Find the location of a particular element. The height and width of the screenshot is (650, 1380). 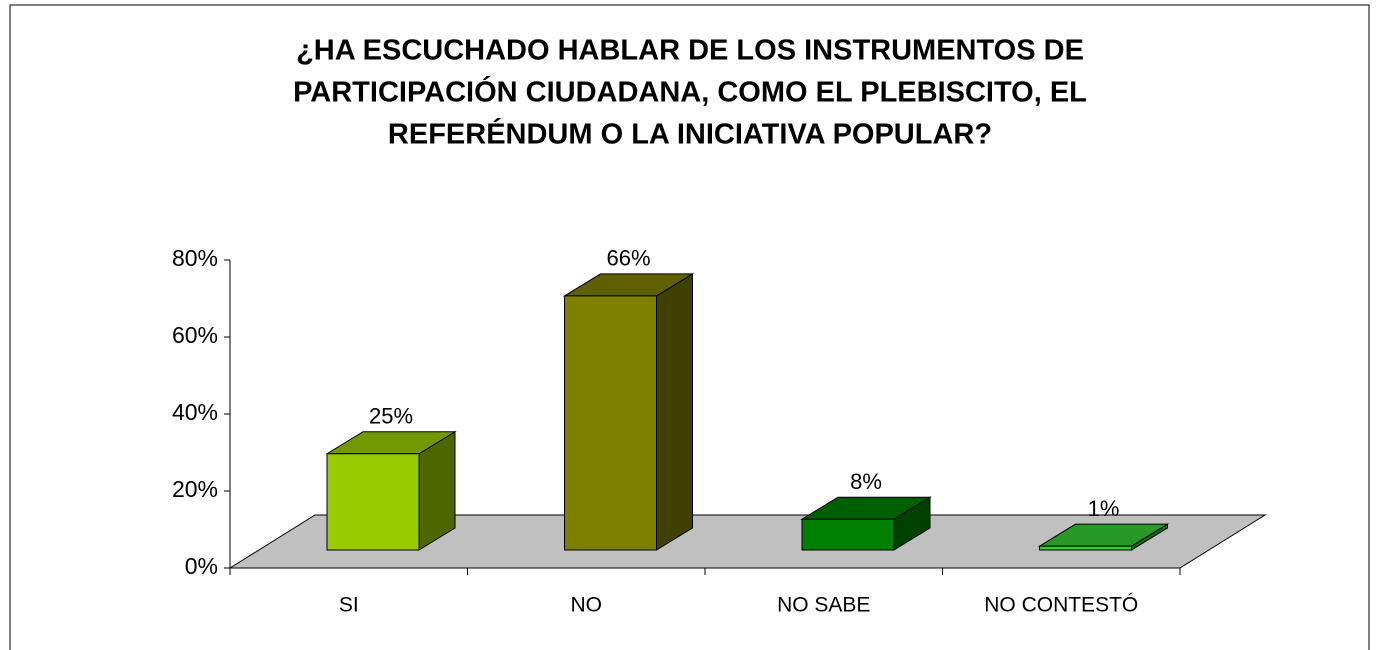

y-tick-label: 20% is located at coordinates (195, 489).